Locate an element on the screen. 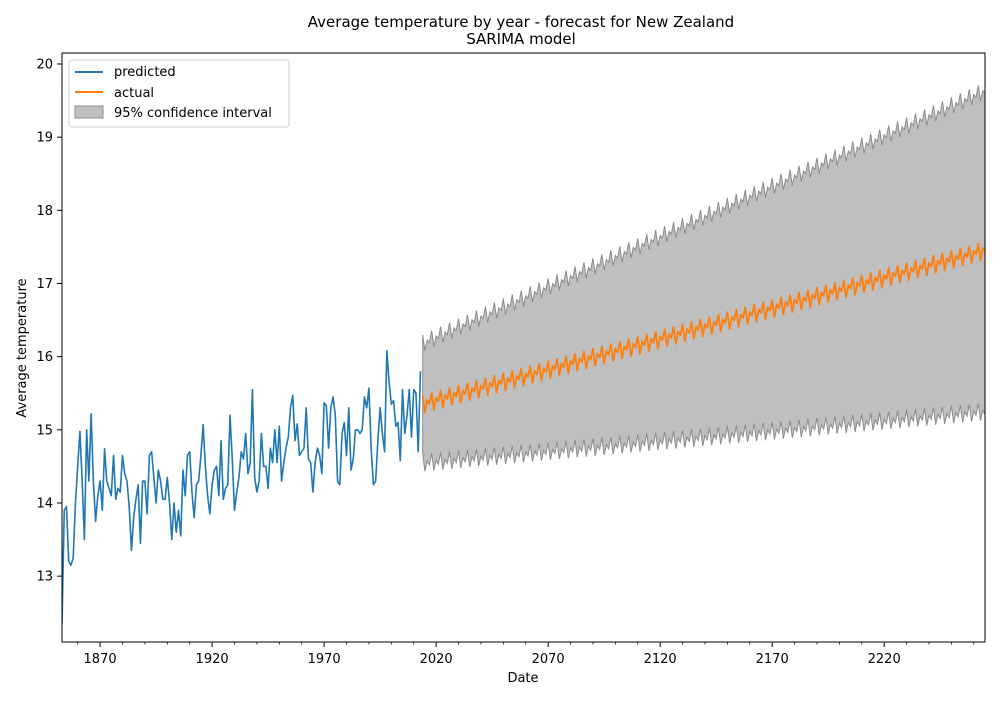 This screenshot has width=1000, height=704. x-tick-label-1870: 1870 is located at coordinates (100, 659).